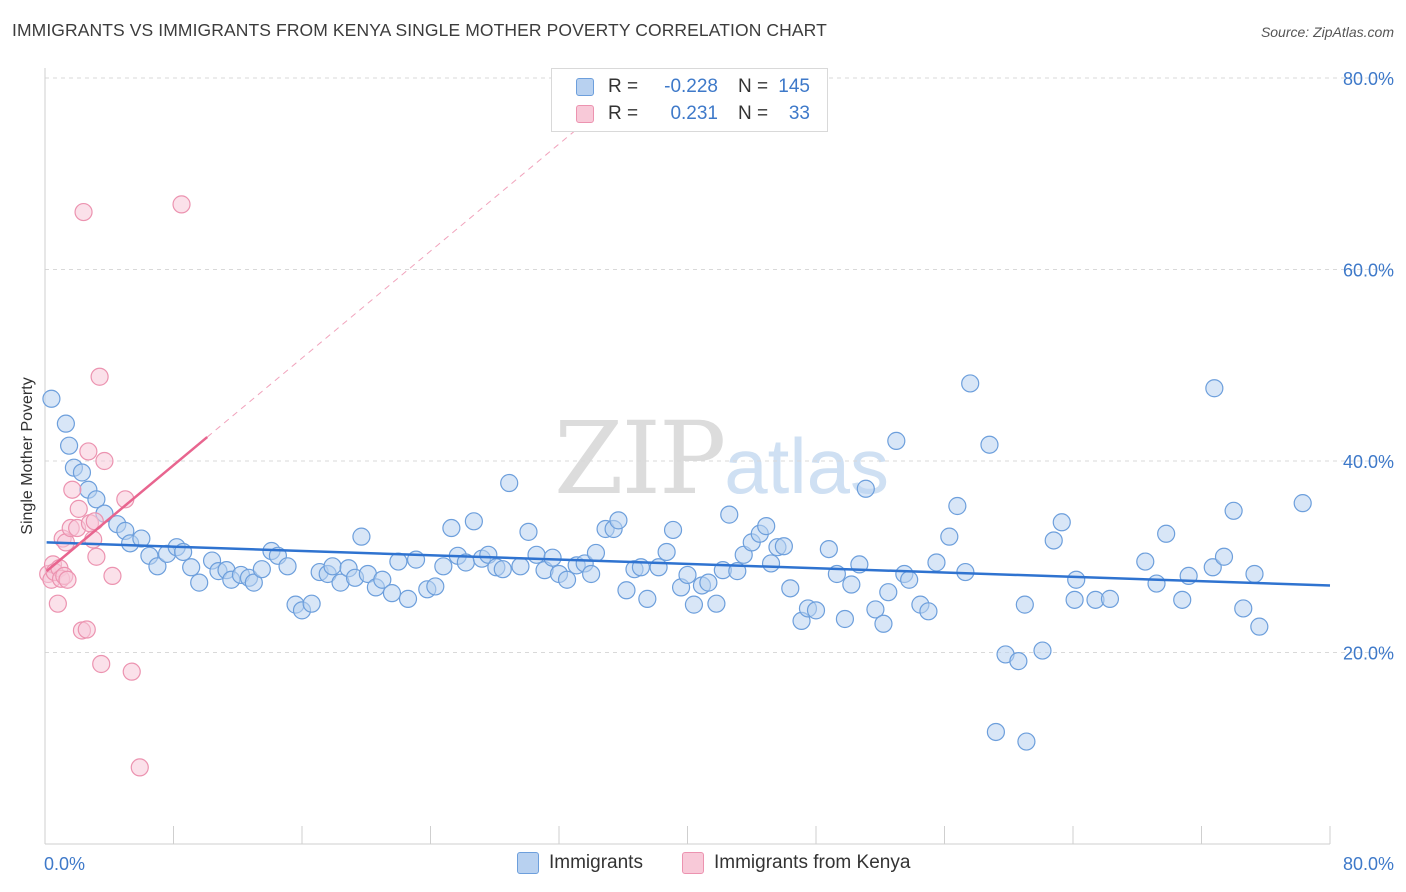  I want to click on source-label: Source: ZipAtlas.com, so click(1327, 32).